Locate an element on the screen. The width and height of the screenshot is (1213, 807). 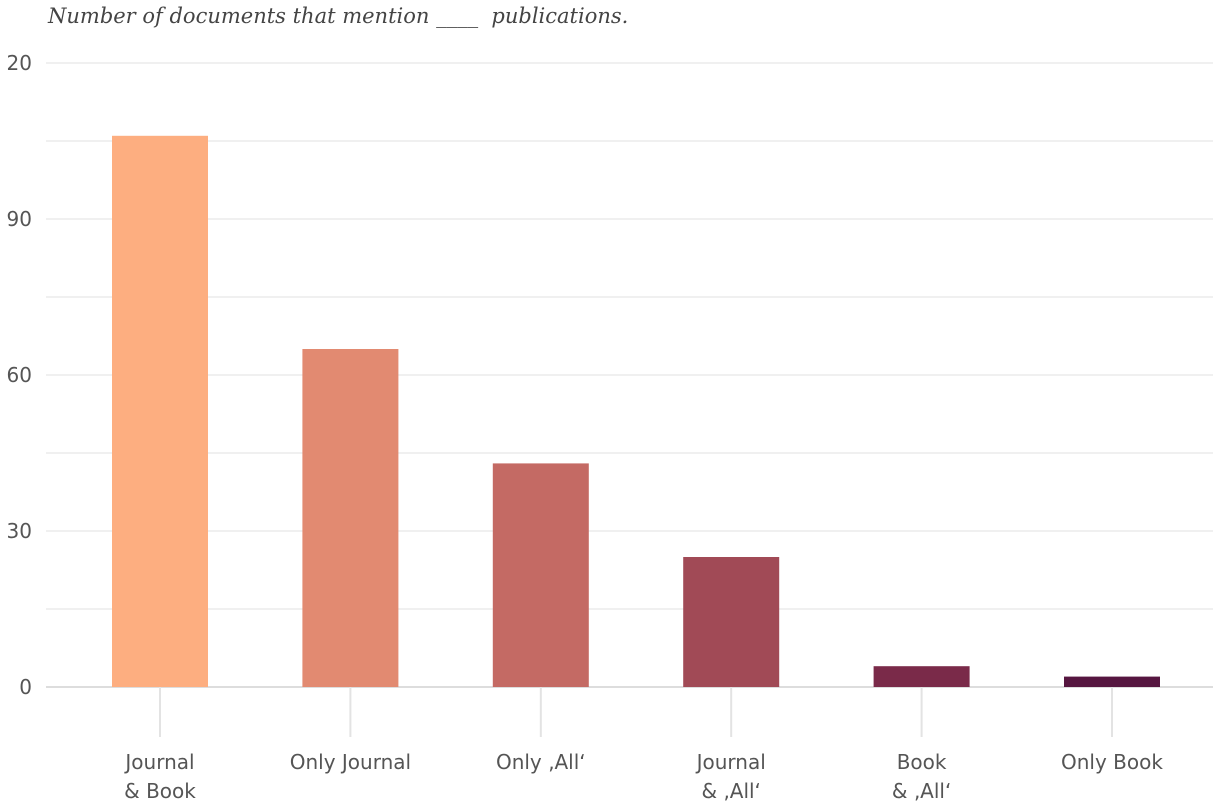
x-tick-label: Book & ‚All‘ is located at coordinates (921, 776).